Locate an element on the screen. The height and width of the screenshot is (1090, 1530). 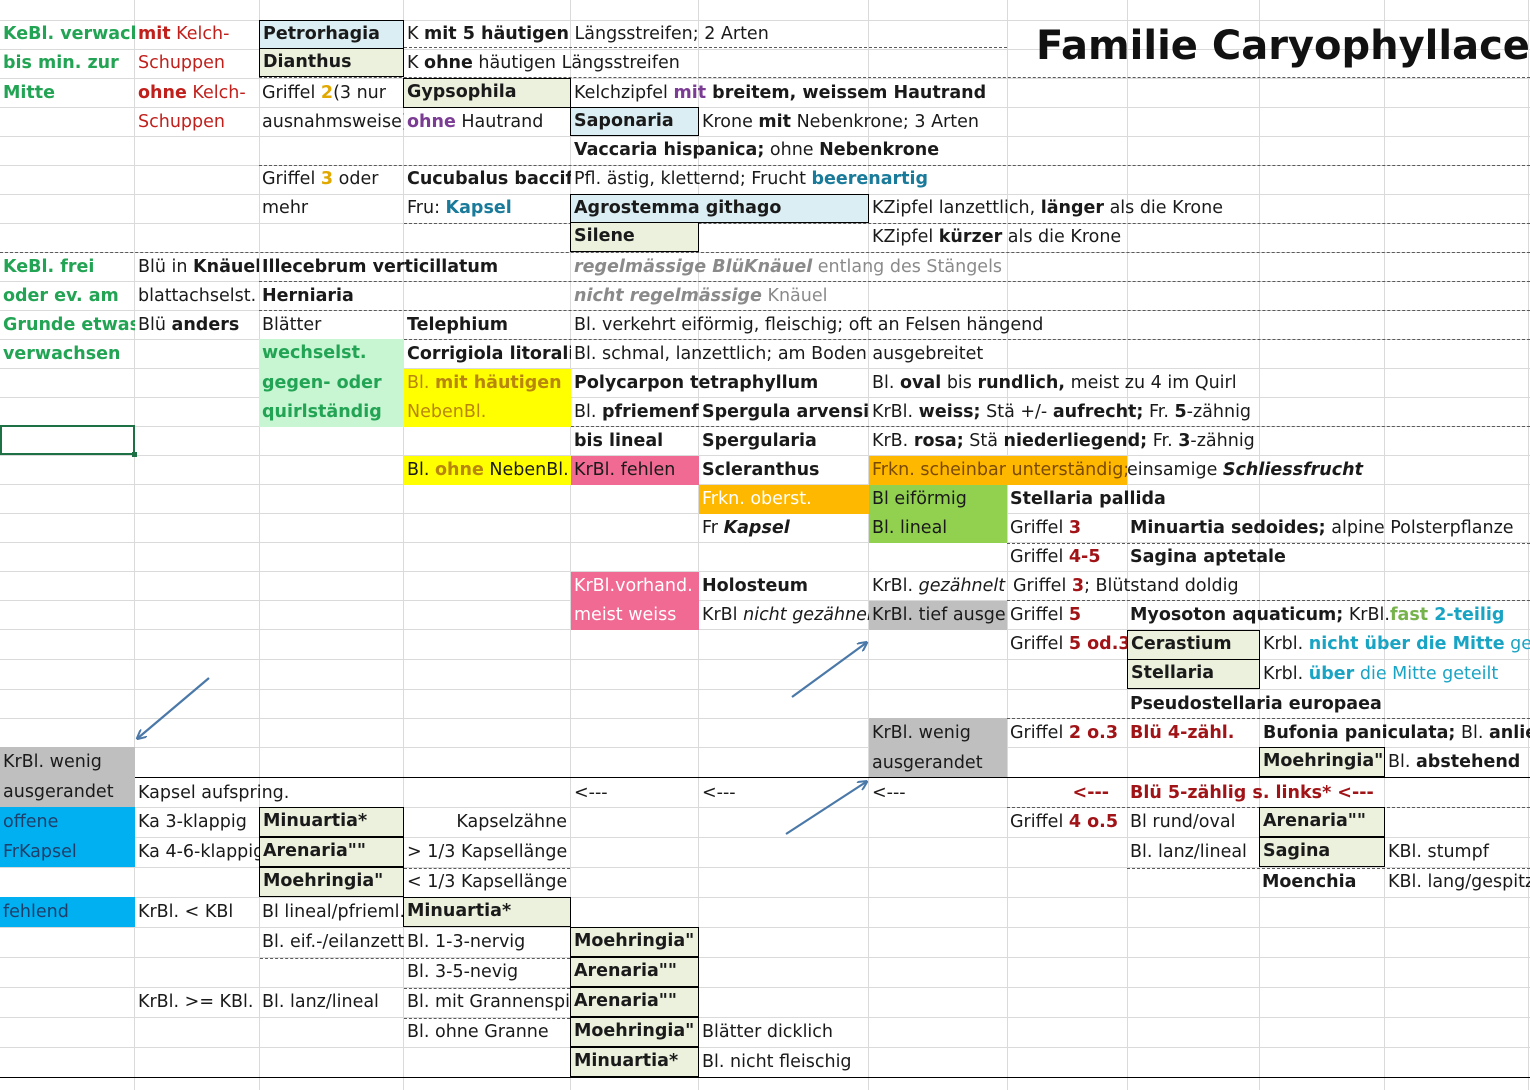
cell: offene FrKapselvorhanden is located at coordinates (67, 837).